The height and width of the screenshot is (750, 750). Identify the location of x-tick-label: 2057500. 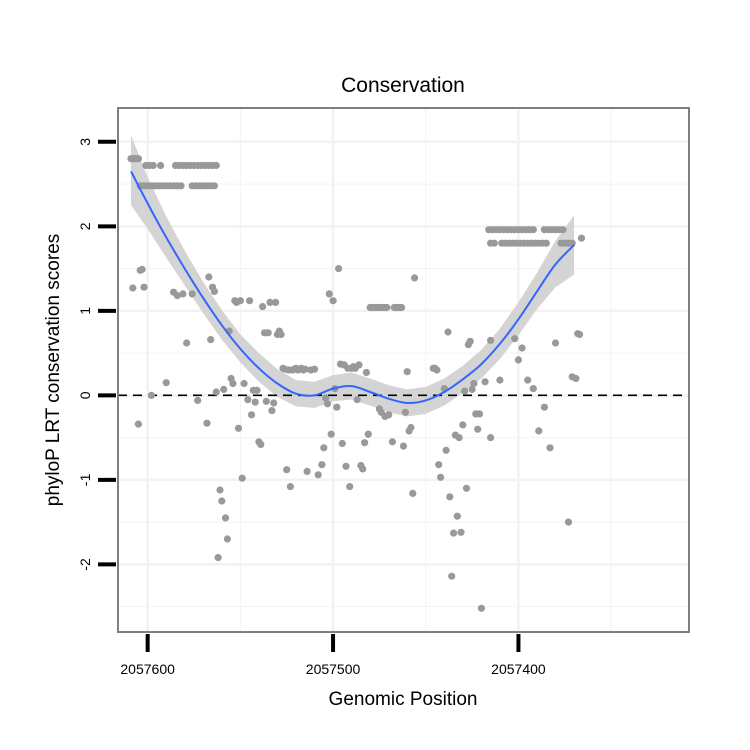
(333, 669).